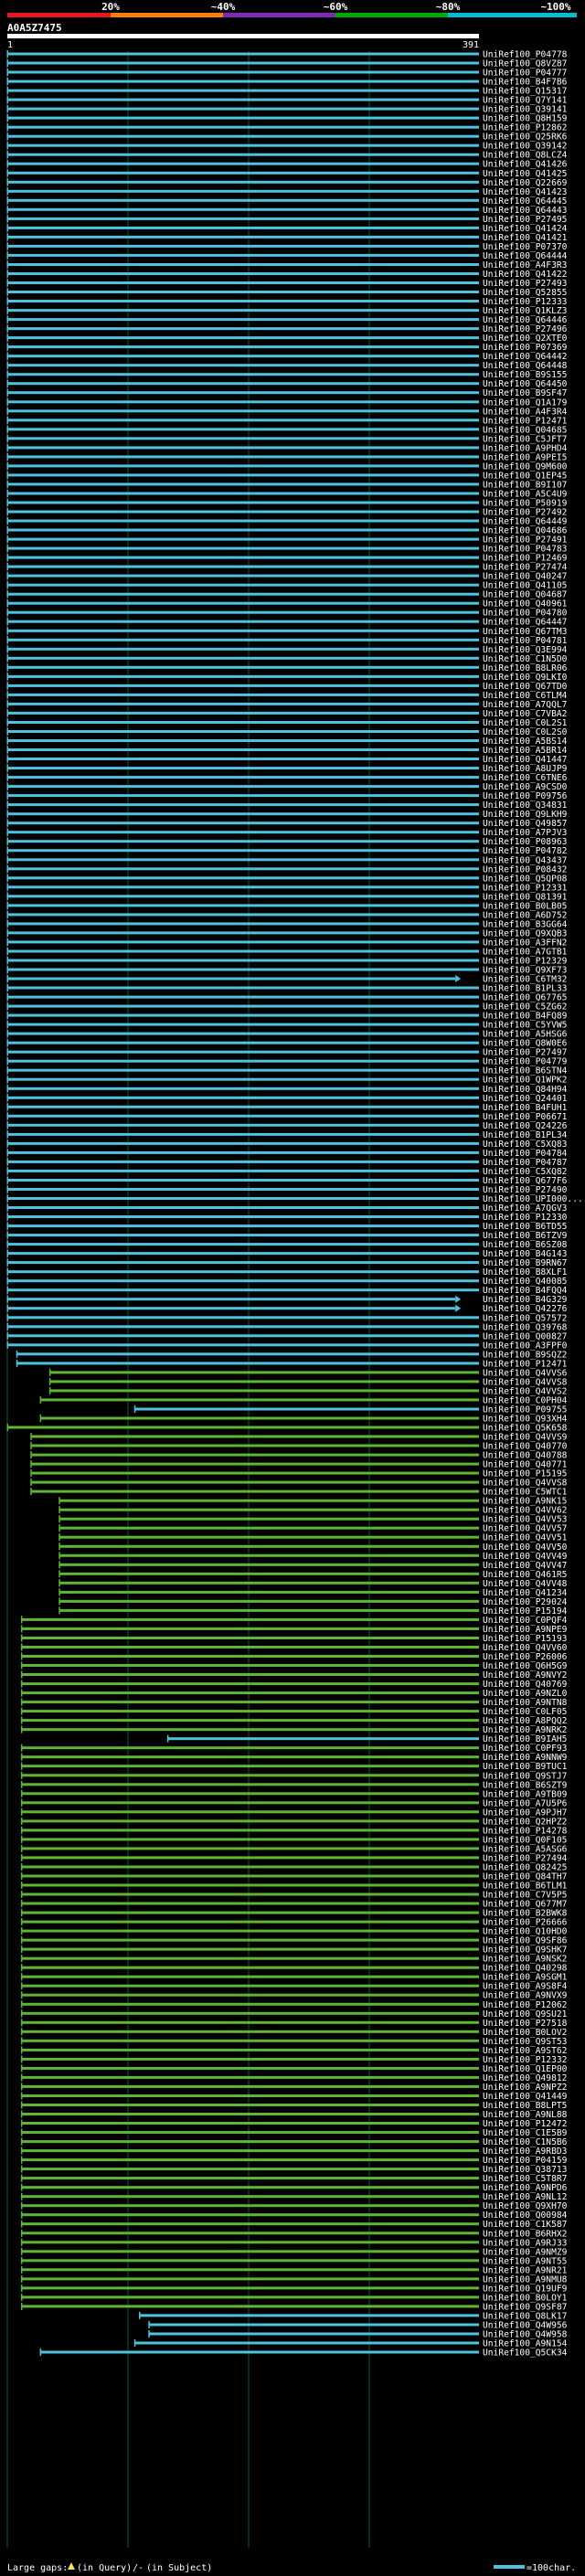  What do you see at coordinates (287, 83) in the screenshot?
I see `hit-row: UniRef100_B4F7B6` at bounding box center [287, 83].